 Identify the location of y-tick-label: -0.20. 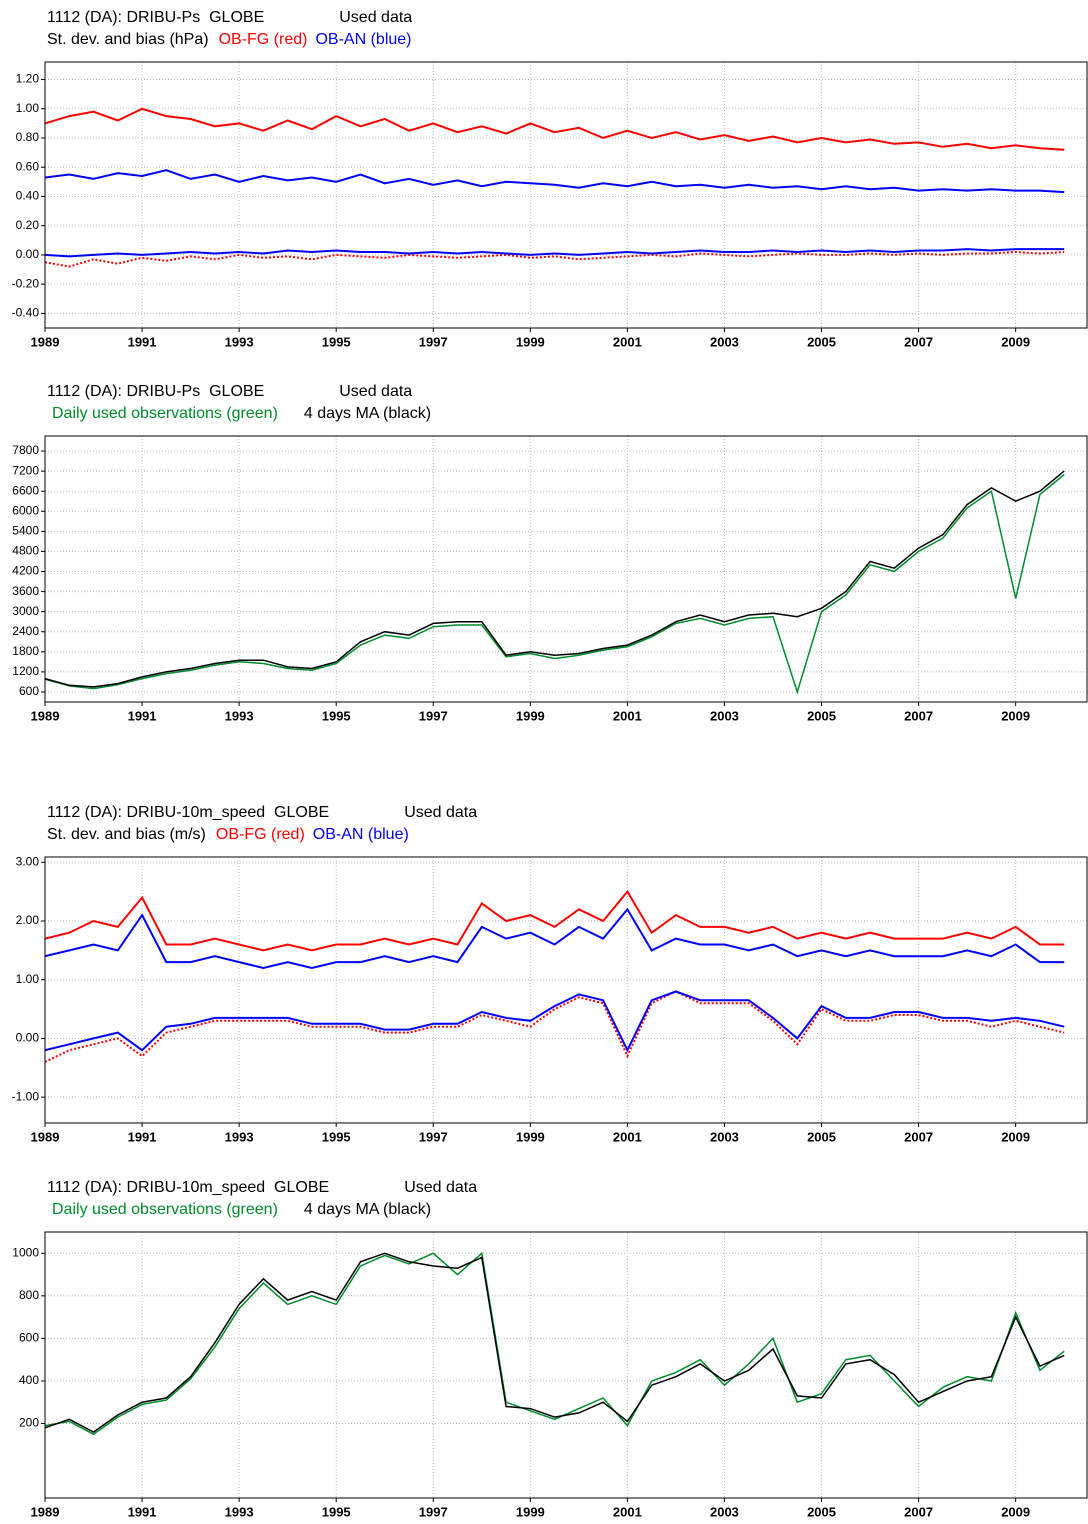
(26, 283).